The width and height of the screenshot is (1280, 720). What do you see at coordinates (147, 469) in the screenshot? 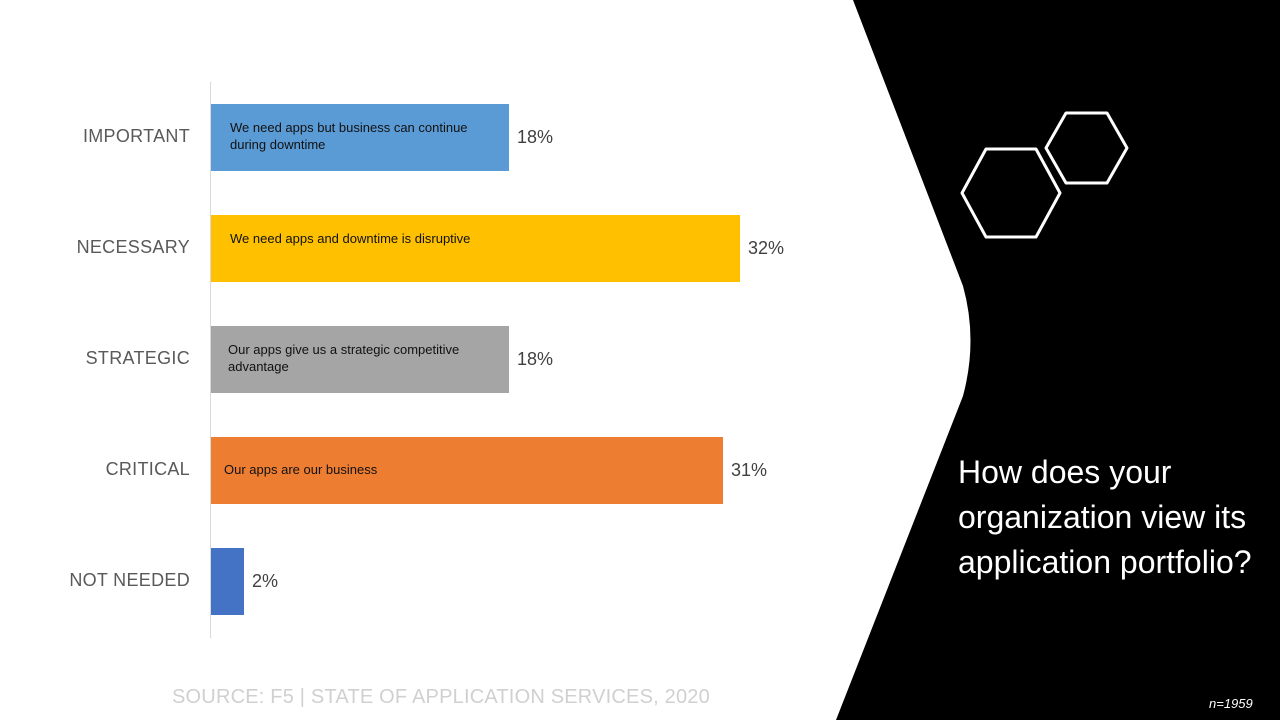
I see `category-label: CRITICAL` at bounding box center [147, 469].